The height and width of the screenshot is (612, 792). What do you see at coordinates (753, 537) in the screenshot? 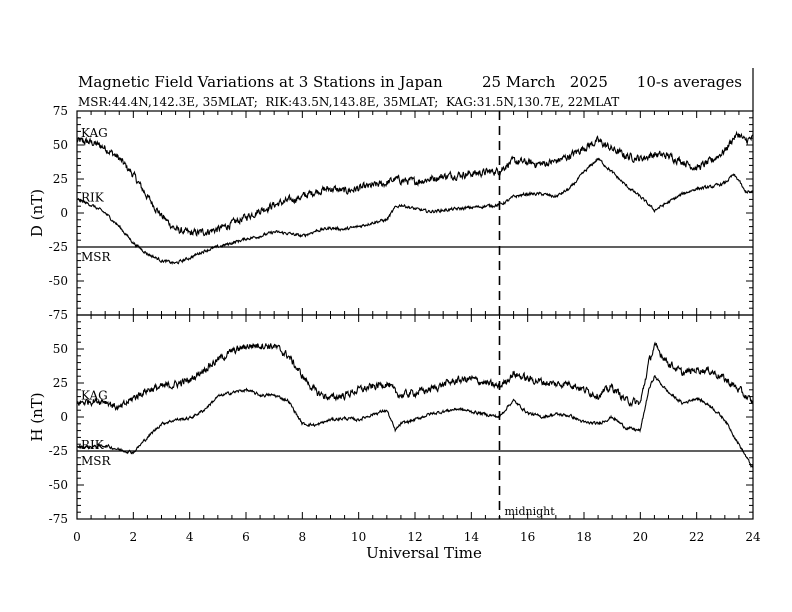
I see `x-tick-label: 24` at bounding box center [753, 537].